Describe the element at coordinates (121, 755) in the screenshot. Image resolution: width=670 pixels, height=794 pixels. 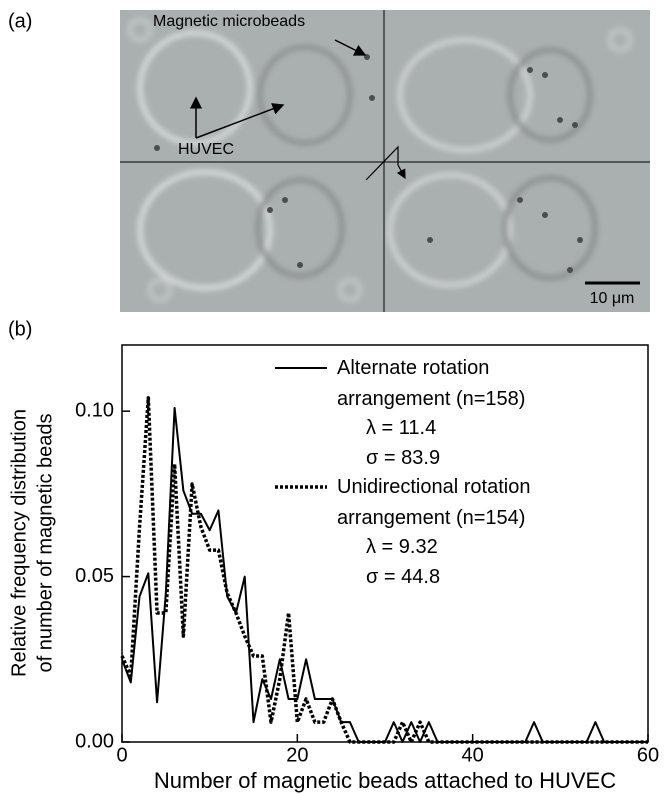
I see `x-tick-label: 0` at that location.